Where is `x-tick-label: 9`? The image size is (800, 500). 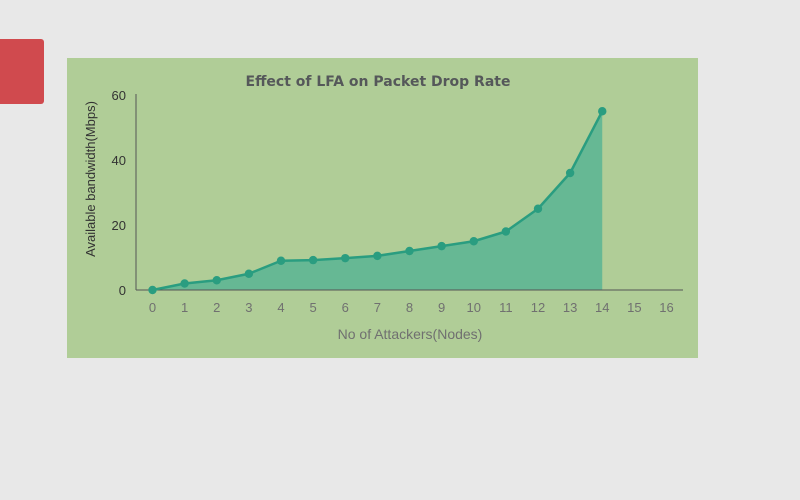 x-tick-label: 9 is located at coordinates (441, 307).